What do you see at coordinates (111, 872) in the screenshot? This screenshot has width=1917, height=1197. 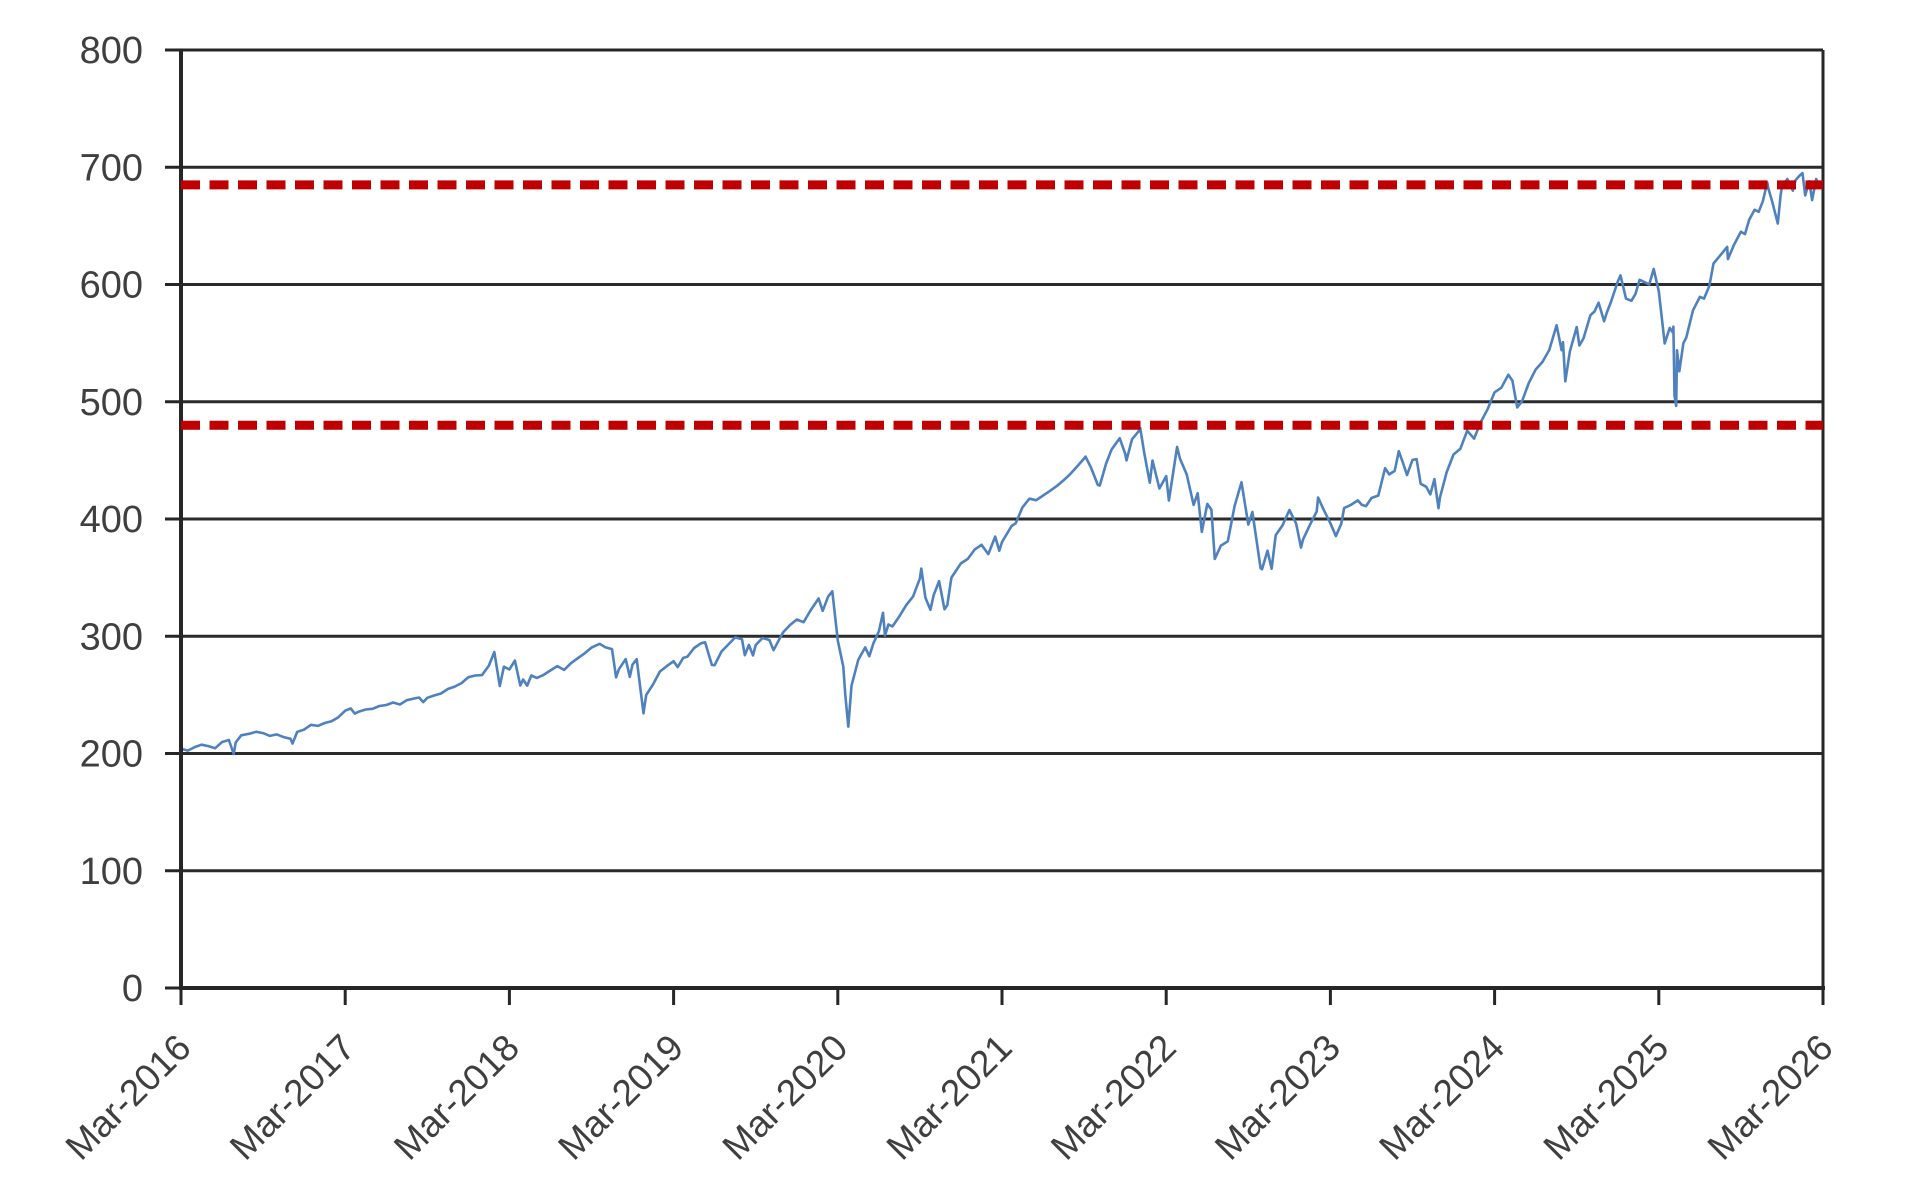 I see `y-tick-label-100: 100` at bounding box center [111, 872].